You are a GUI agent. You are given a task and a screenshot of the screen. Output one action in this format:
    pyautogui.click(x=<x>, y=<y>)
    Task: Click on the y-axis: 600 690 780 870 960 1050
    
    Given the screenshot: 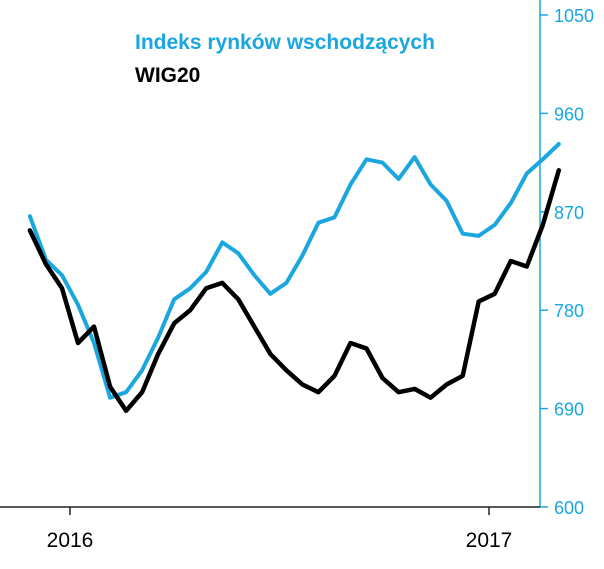 What is the action you would take?
    pyautogui.click(x=566, y=259)
    